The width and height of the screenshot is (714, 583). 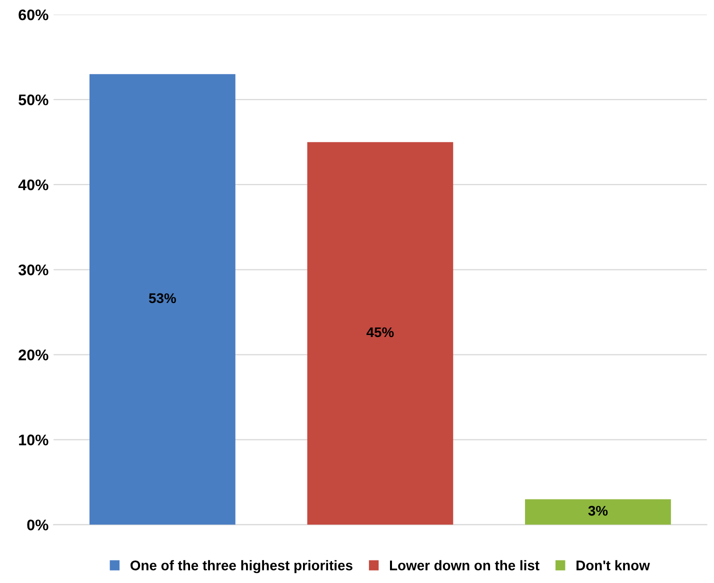 What do you see at coordinates (33, 14) in the screenshot?
I see `y-tick-label: 60%` at bounding box center [33, 14].